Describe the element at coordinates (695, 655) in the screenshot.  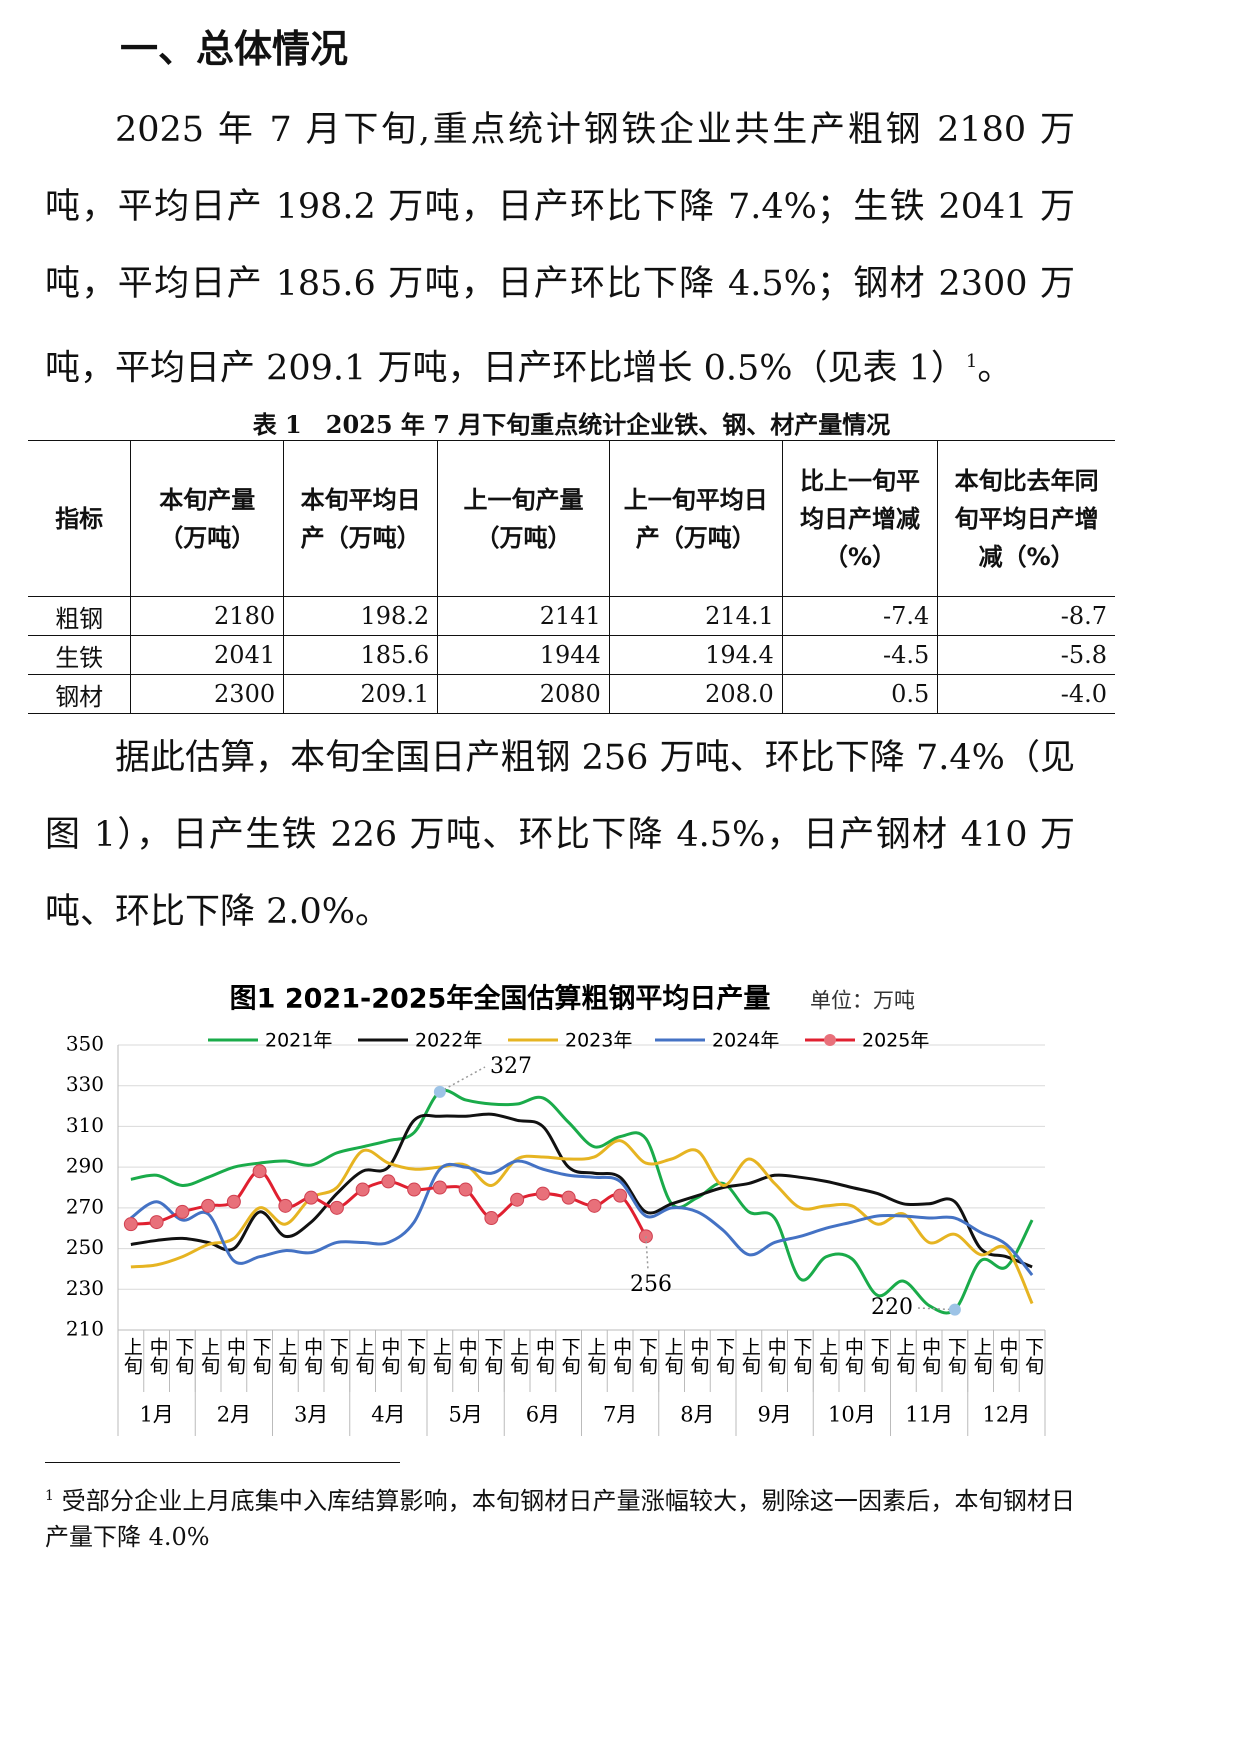
I see `table-cell: 194.4` at that location.